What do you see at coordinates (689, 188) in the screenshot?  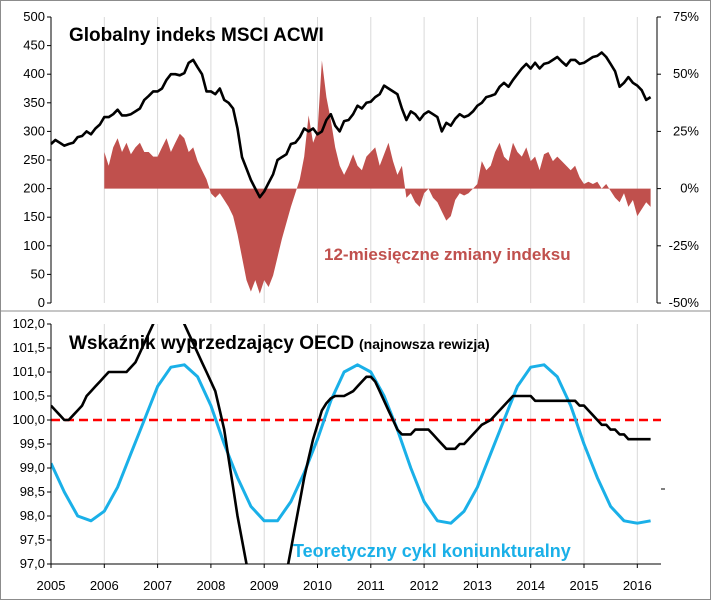 I see `top-right-tick: 0%` at bounding box center [689, 188].